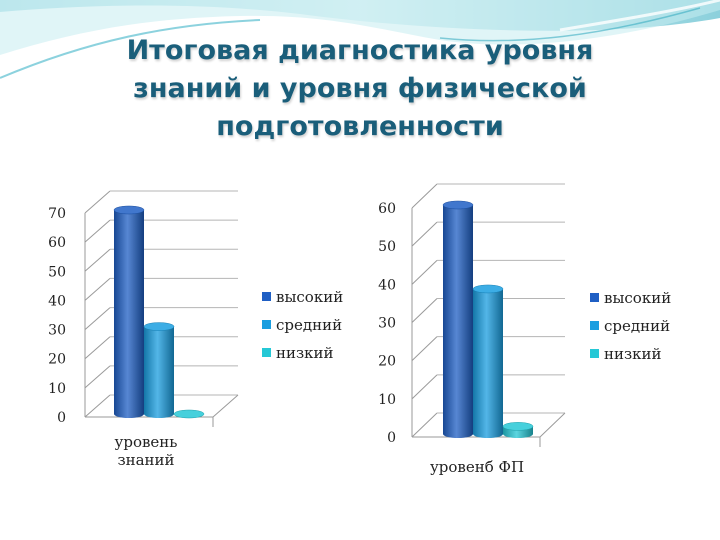 The height and width of the screenshot is (540, 720). Describe the element at coordinates (146, 442) in the screenshot. I see `x-category-label: уровень` at that location.